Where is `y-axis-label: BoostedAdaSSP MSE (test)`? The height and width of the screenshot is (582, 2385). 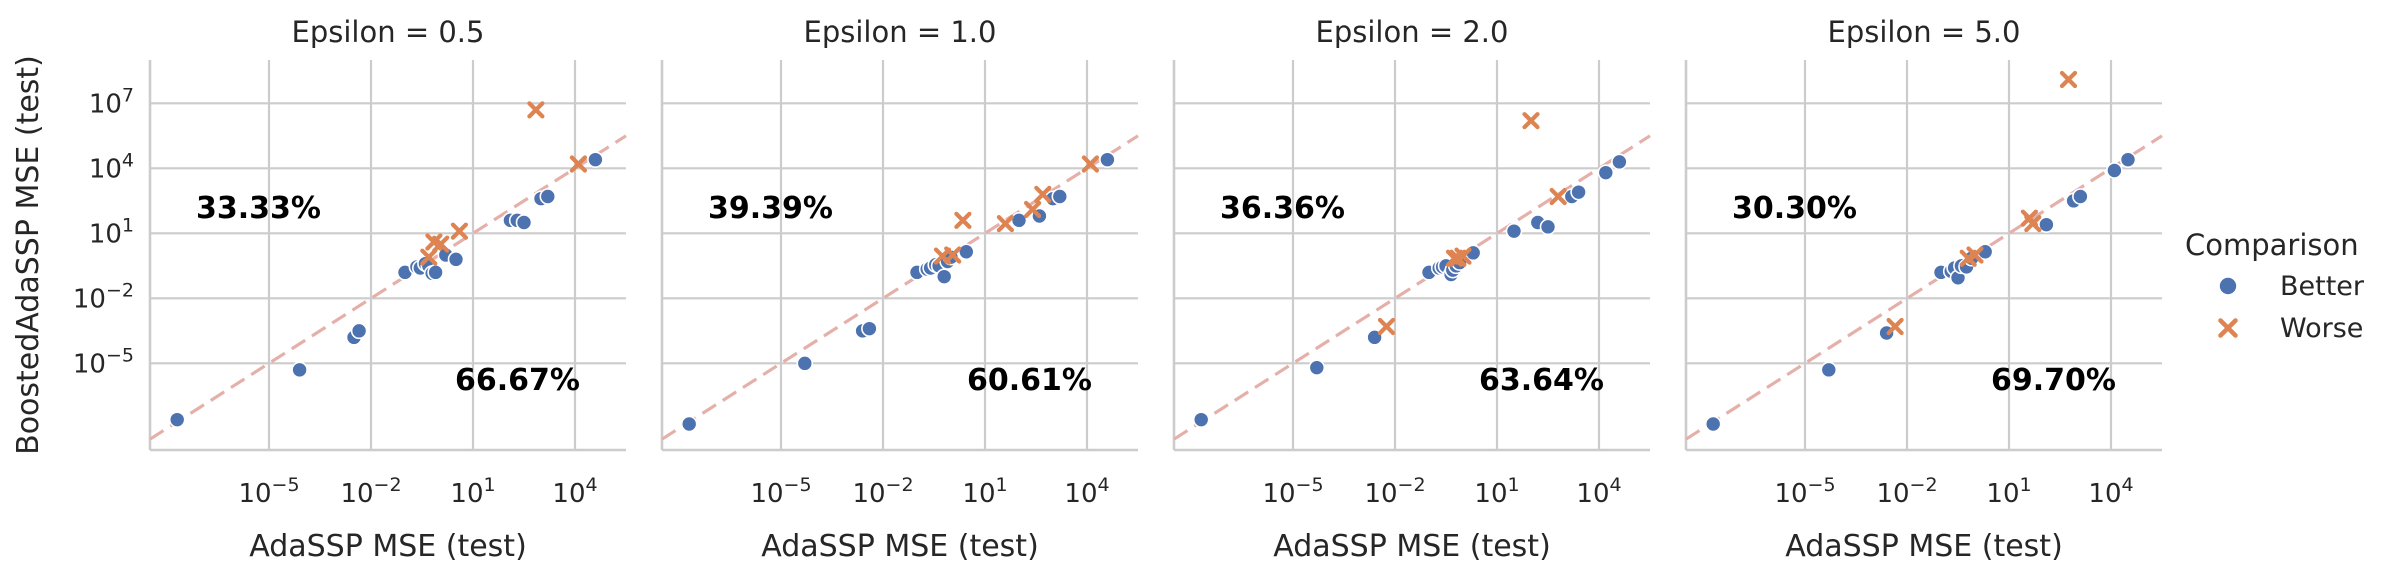 y-axis-label: BoostedAdaSSP MSE (test) is located at coordinates (28, 255).